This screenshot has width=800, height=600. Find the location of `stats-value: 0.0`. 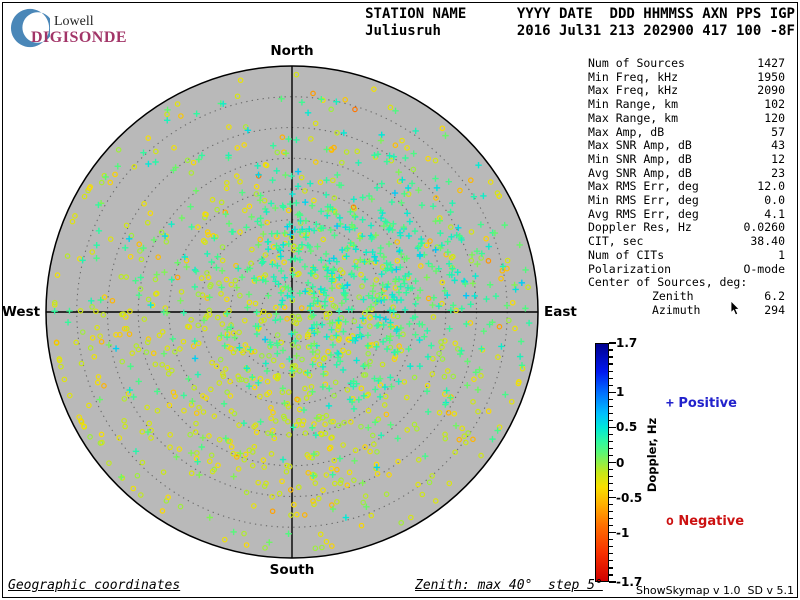

stats-value: 0.0 is located at coordinates (774, 200).